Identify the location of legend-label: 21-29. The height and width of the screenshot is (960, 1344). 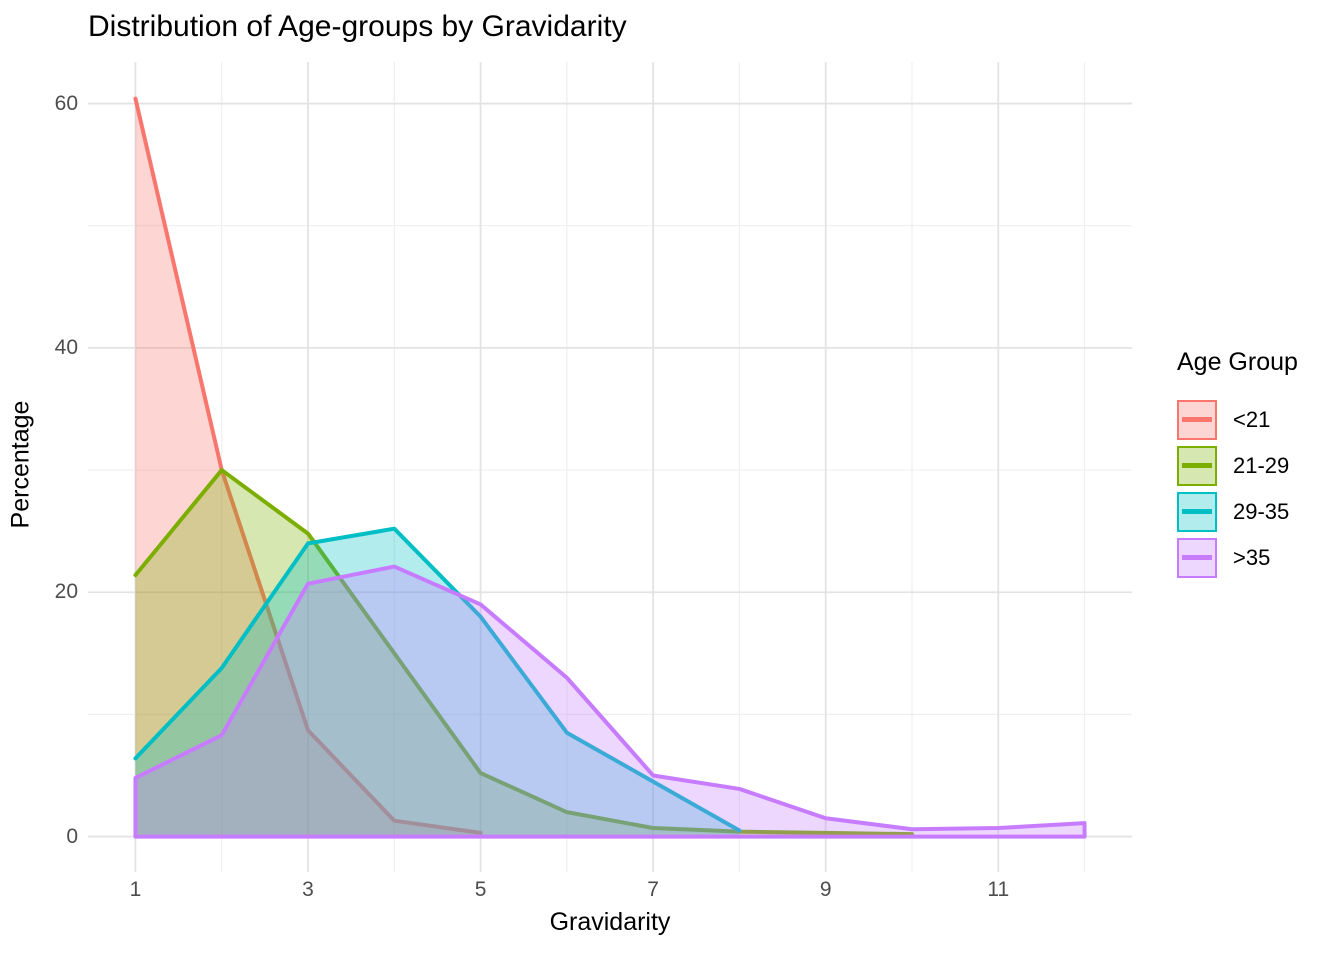
(1261, 465).